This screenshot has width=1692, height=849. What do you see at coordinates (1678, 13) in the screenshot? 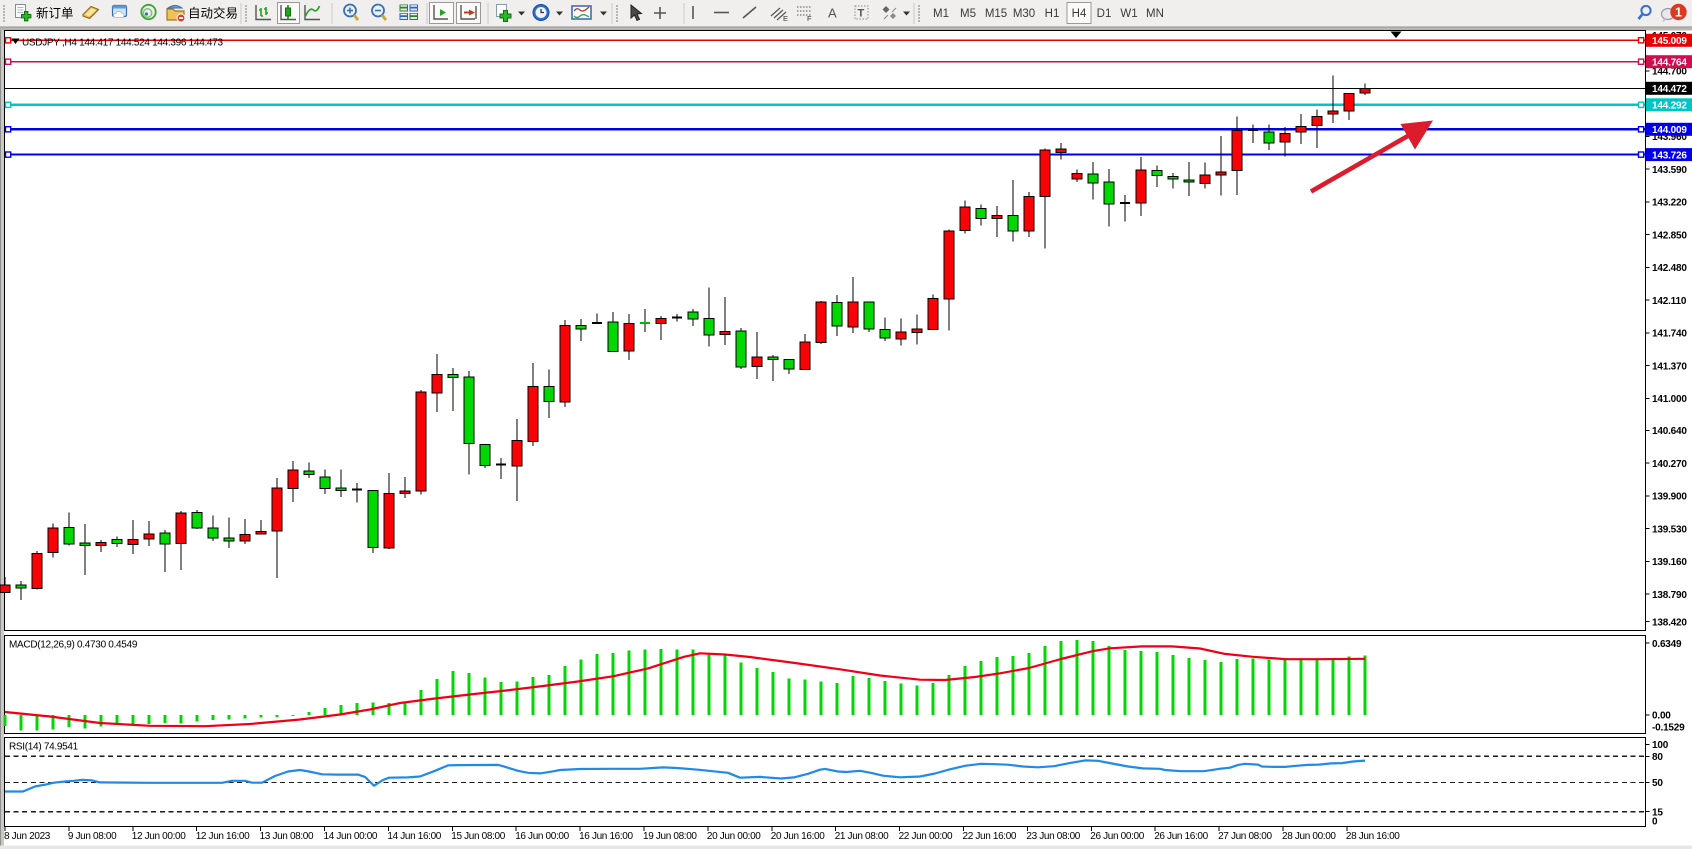
I see `svg-text: 1` at bounding box center [1678, 13].